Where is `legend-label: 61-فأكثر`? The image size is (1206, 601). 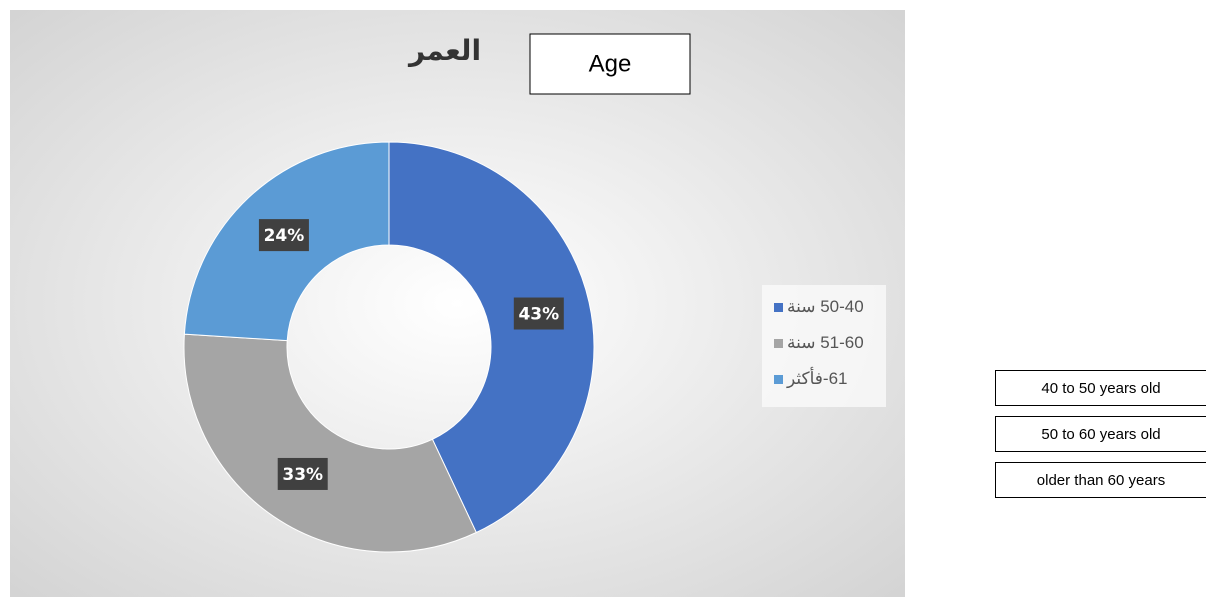
legend-label: 61-فأكثر is located at coordinates (817, 378).